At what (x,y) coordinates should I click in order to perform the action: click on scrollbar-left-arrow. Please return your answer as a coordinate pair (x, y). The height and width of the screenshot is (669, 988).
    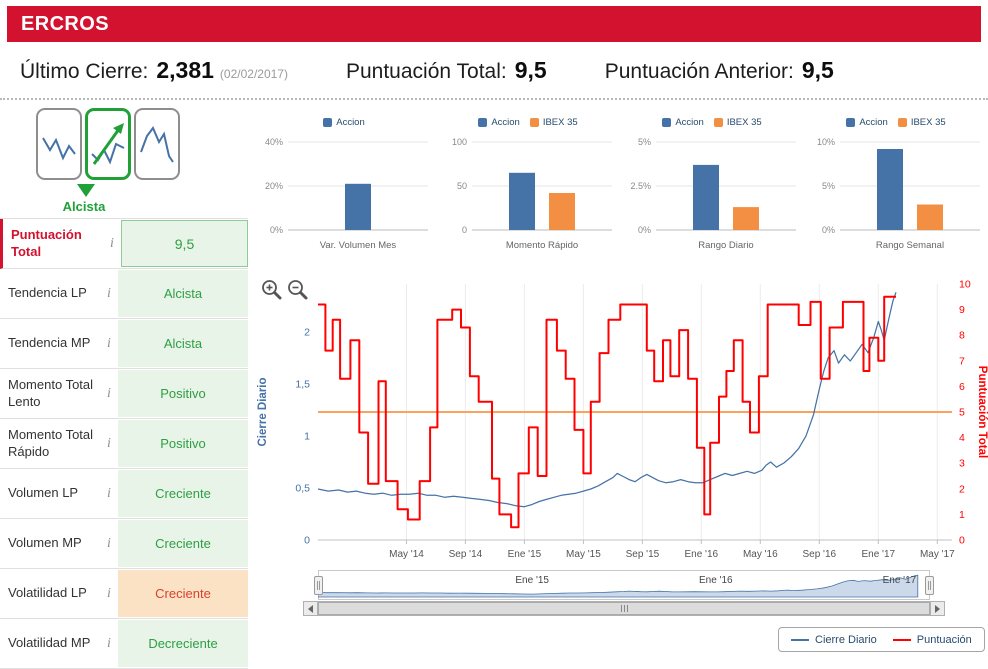
    Looking at the image, I should click on (310, 608).